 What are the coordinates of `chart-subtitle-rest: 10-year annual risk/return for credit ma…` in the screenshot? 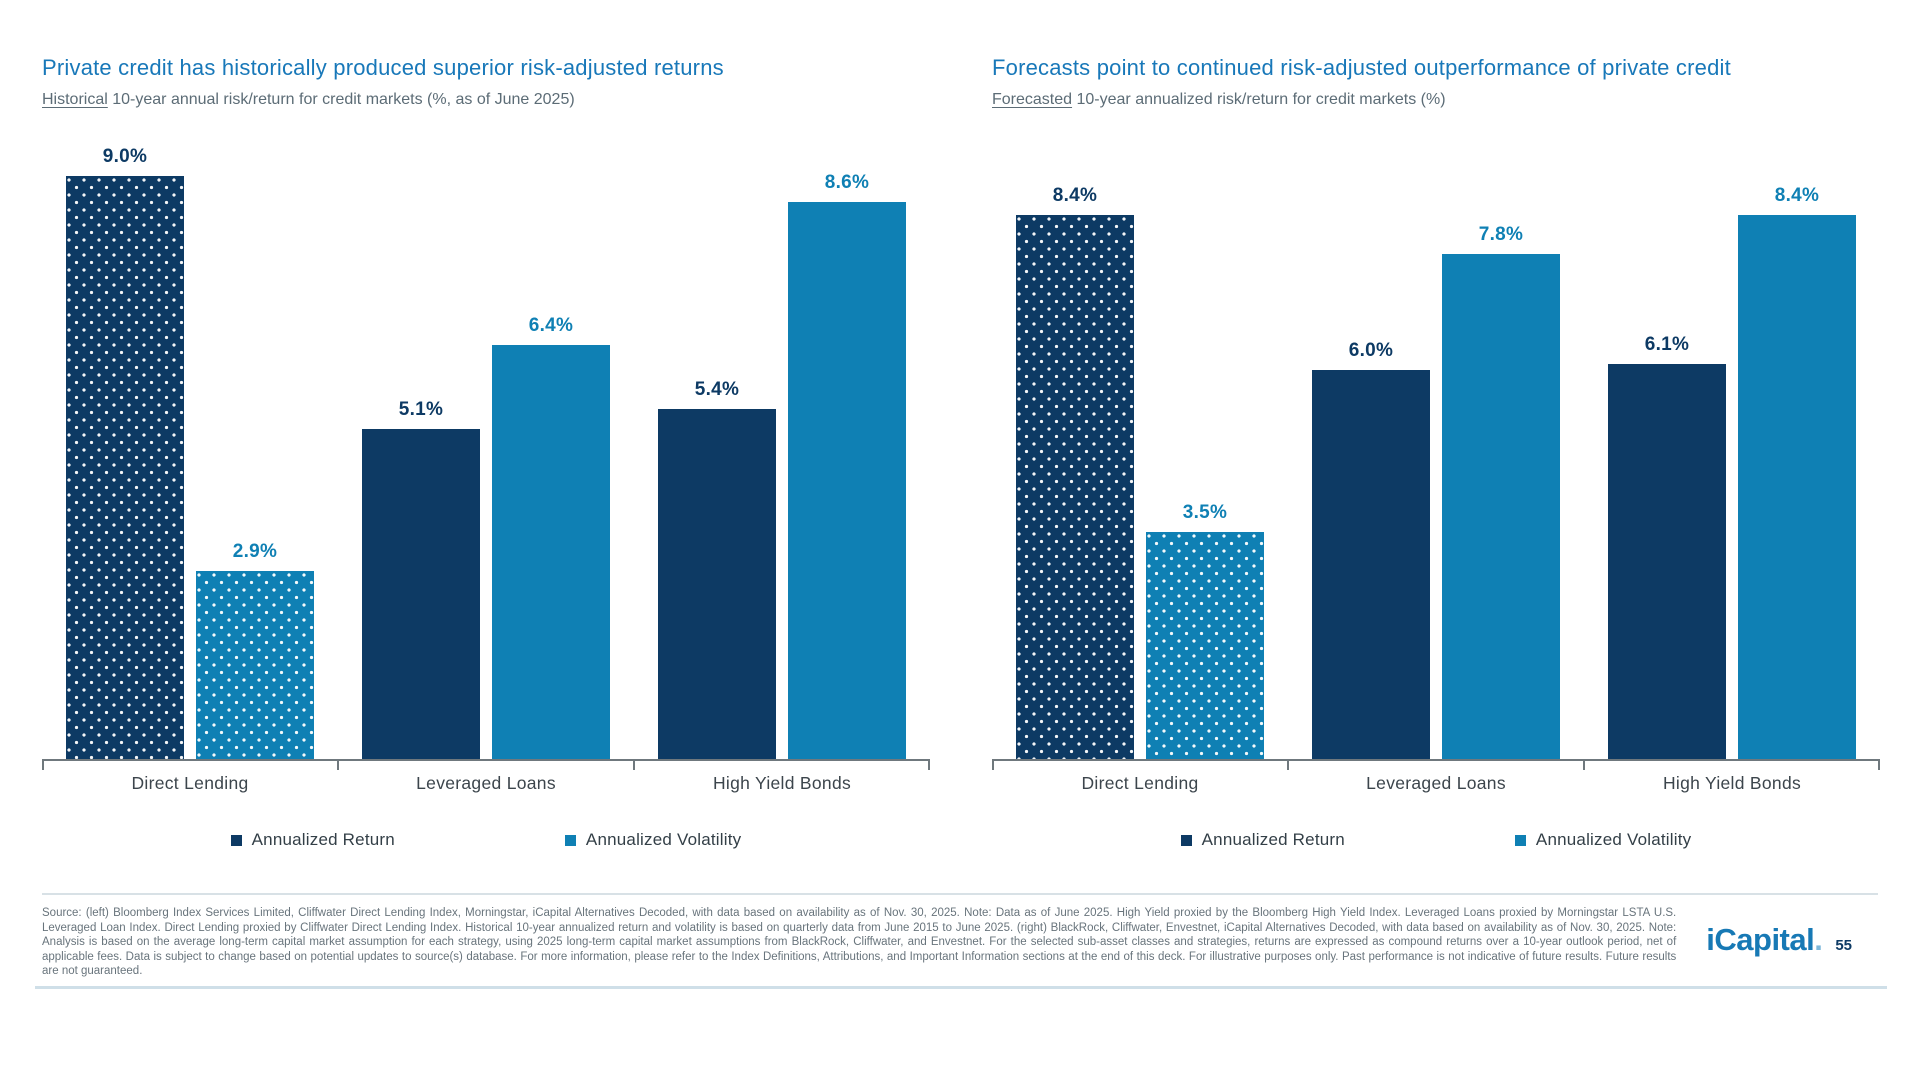 It's located at (341, 99).